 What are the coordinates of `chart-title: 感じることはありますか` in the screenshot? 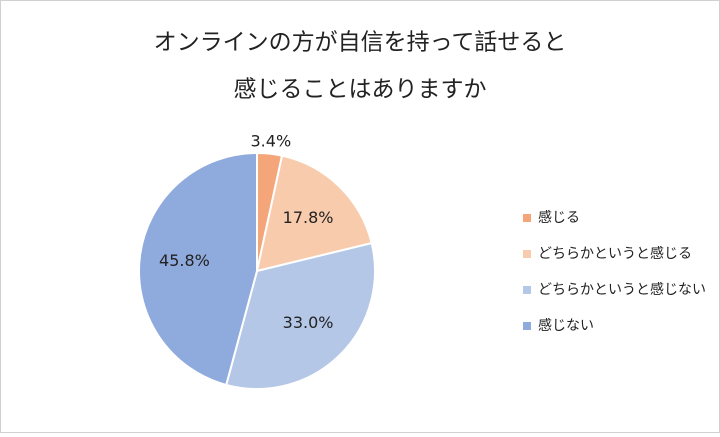 It's located at (360, 90).